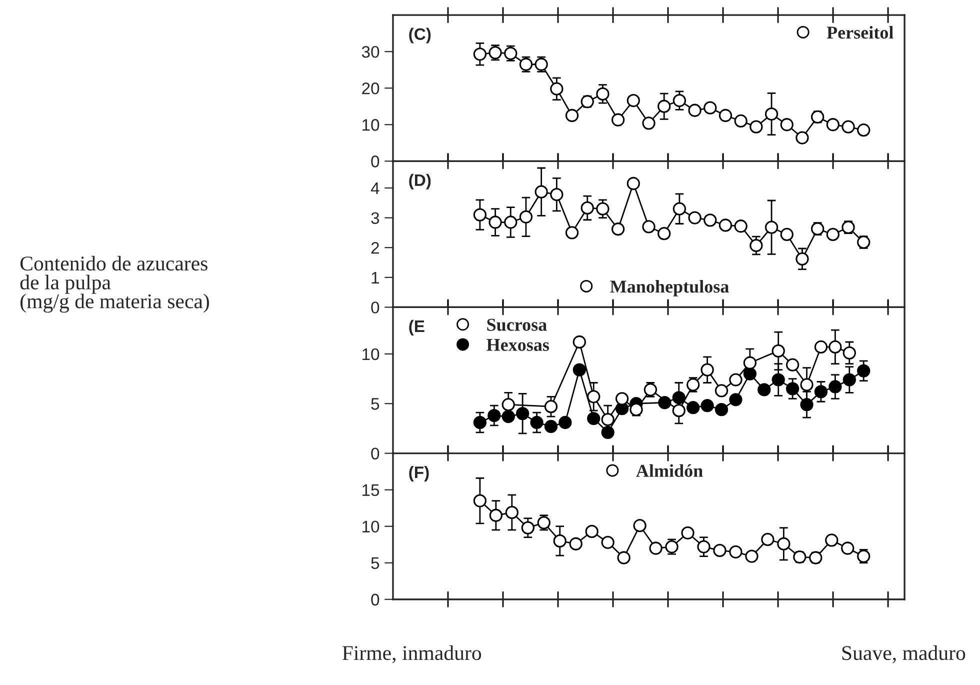 This screenshot has width=980, height=685. Describe the element at coordinates (420, 36) in the screenshot. I see `text: (C)` at that location.